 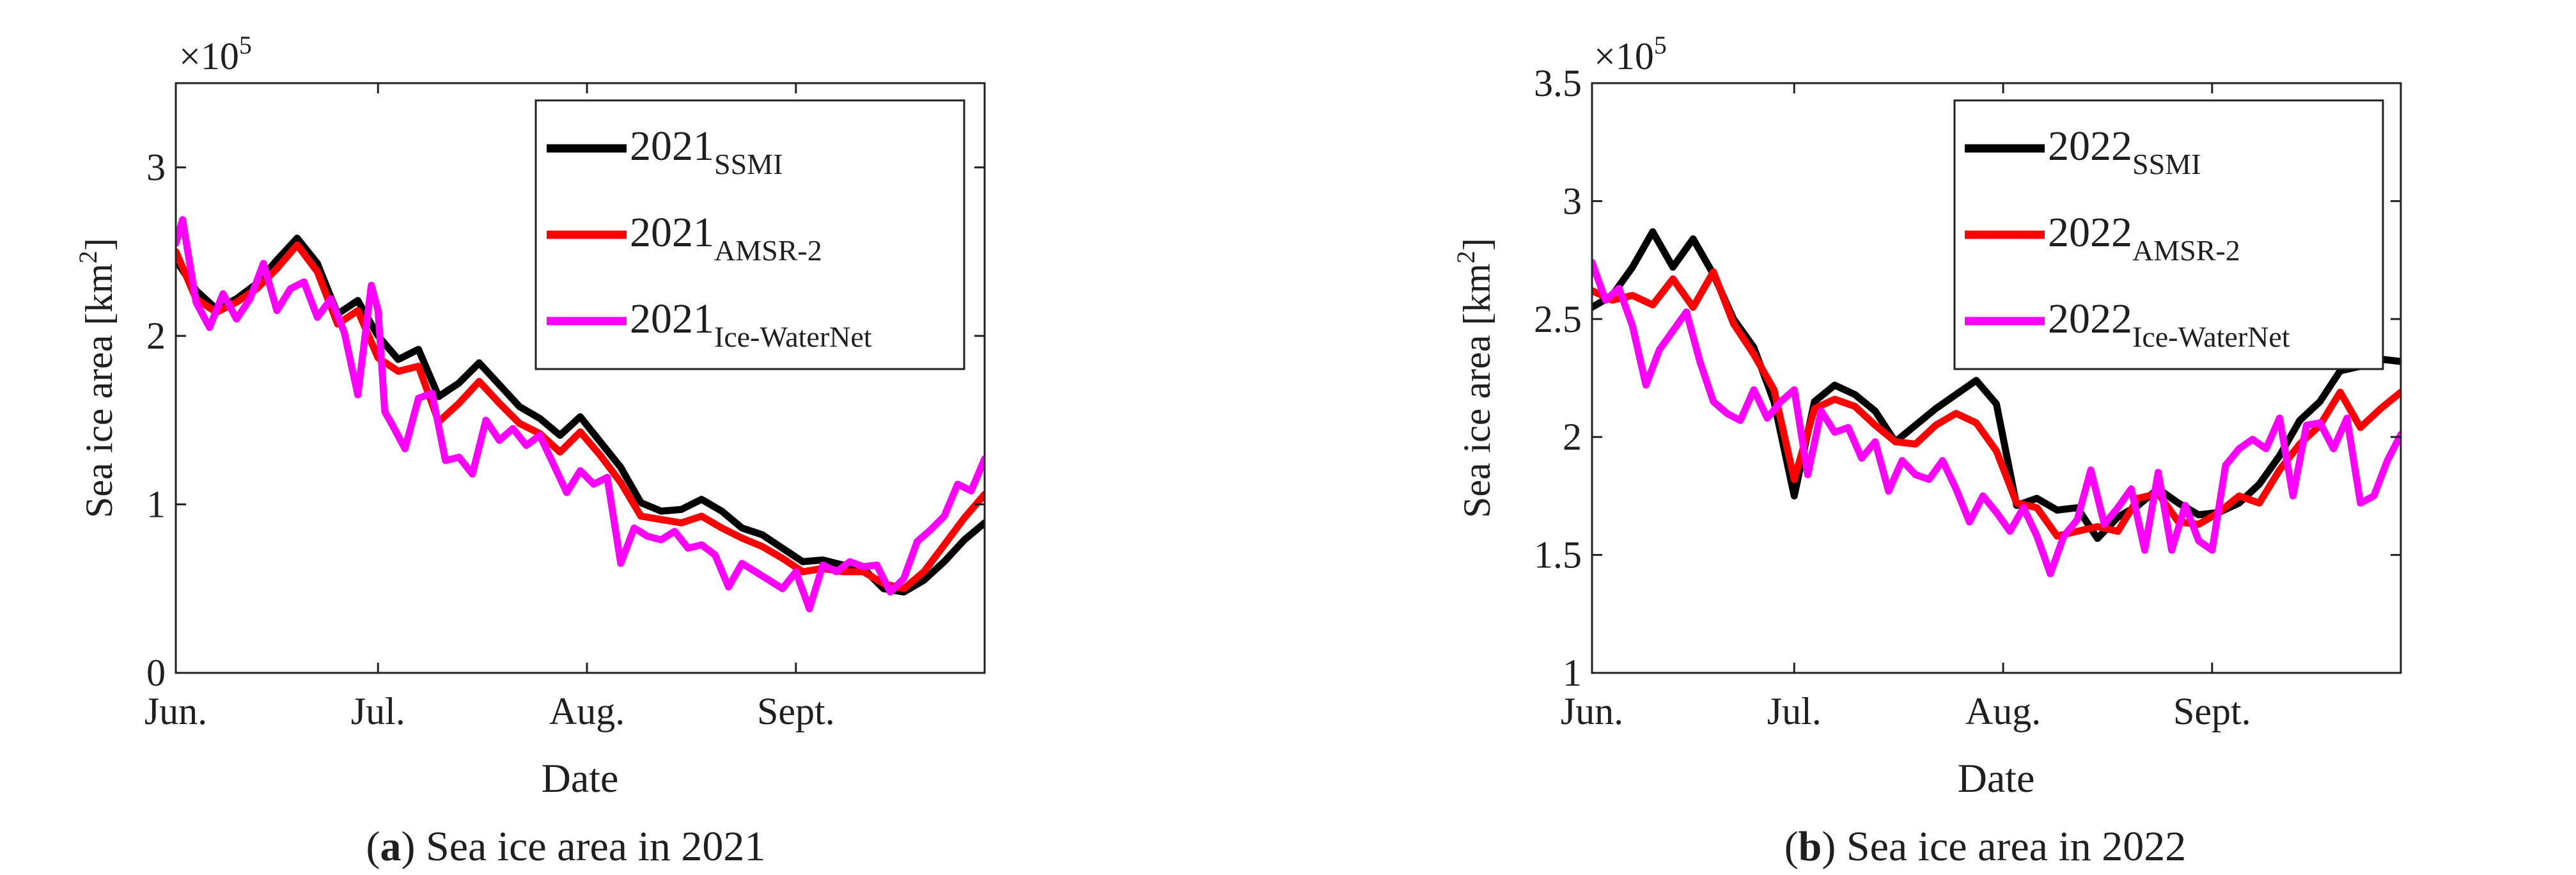 I want to click on panel-a-ytick-label: 1, so click(x=156, y=505).